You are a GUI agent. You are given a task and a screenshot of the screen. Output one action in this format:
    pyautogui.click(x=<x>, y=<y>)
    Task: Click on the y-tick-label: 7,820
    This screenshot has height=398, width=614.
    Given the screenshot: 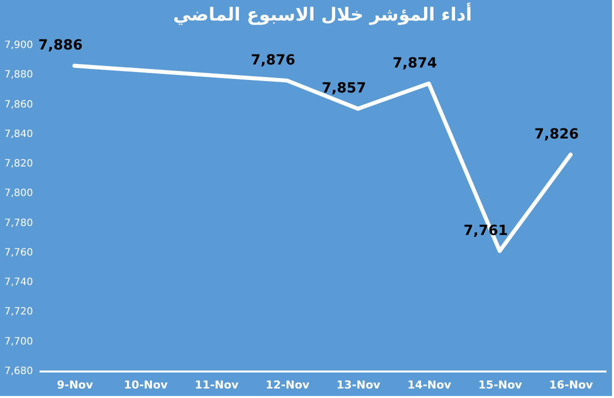 What is the action you would take?
    pyautogui.click(x=18, y=164)
    